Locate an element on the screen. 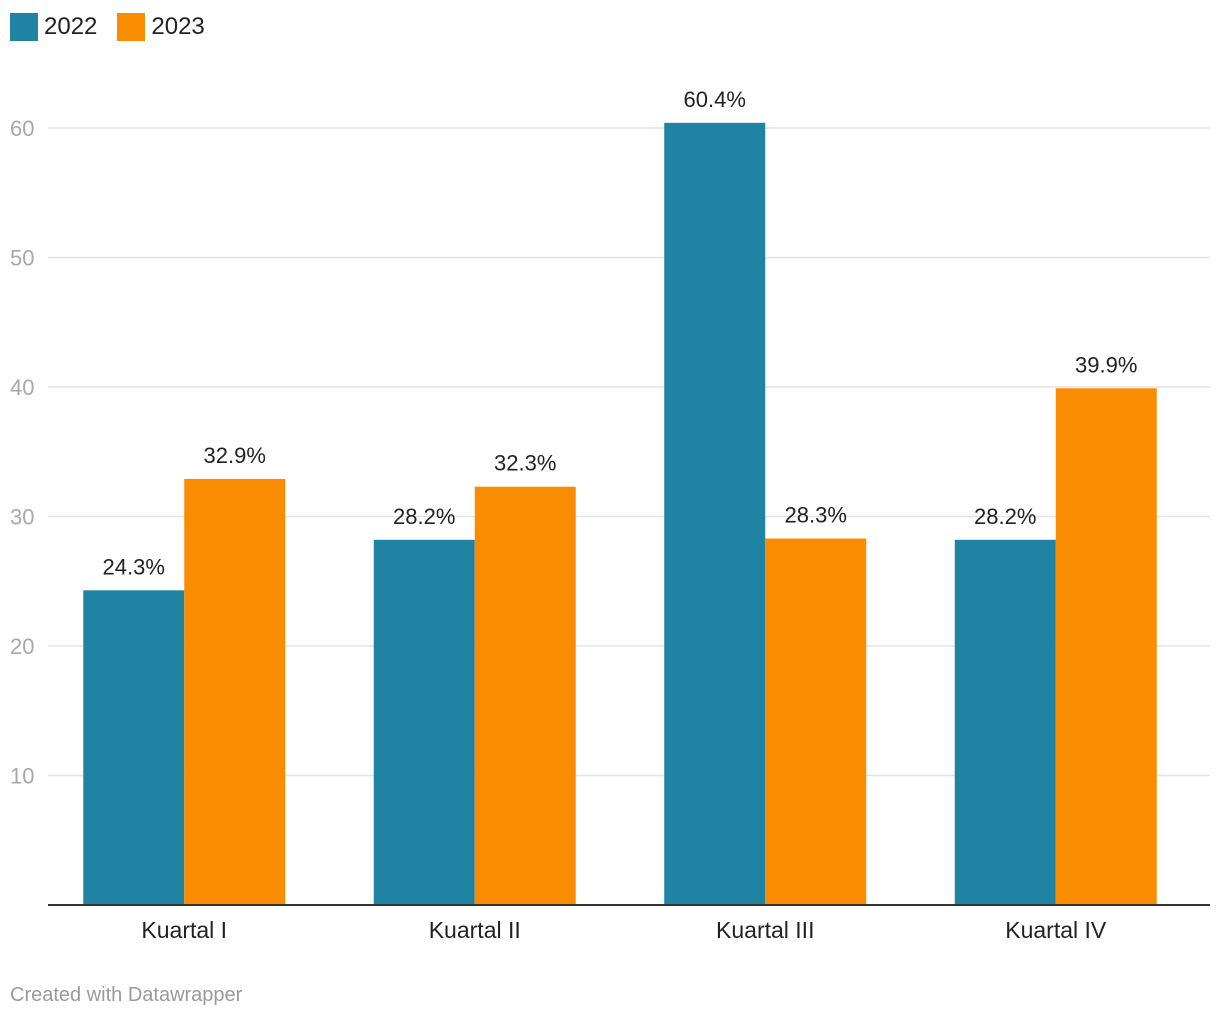 This screenshot has height=1020, width=1220. category-label-1: Kuartal I is located at coordinates (184, 930).